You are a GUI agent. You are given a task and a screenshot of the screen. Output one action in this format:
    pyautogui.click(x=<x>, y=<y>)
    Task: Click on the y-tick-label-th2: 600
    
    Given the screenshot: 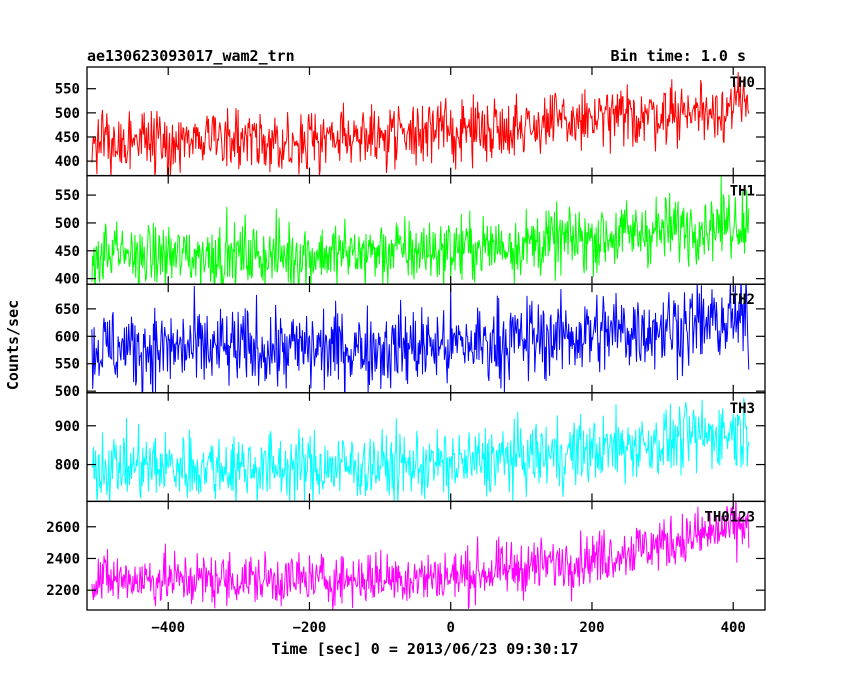 What is the action you would take?
    pyautogui.click(x=67, y=337)
    